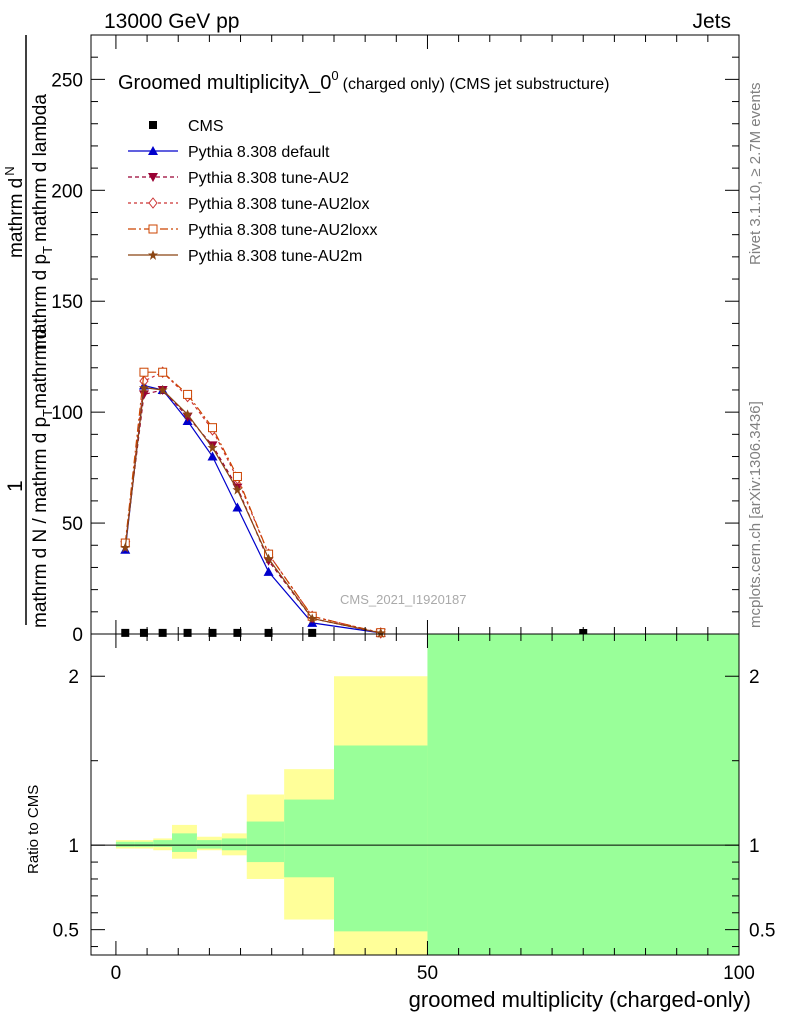 This screenshot has height=1024, width=786. I want to click on legend-label: Pythia 8.308 tune-AU2m, so click(275, 256).